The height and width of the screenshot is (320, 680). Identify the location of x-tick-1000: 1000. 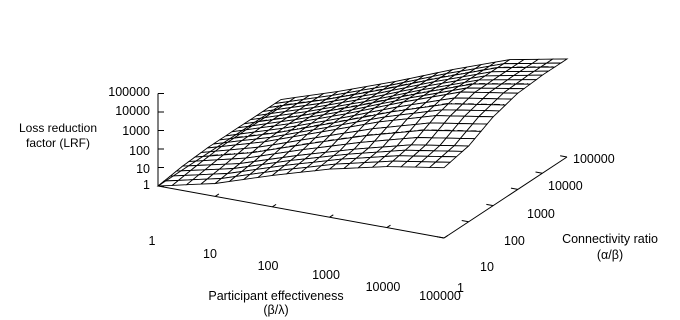
(326, 275).